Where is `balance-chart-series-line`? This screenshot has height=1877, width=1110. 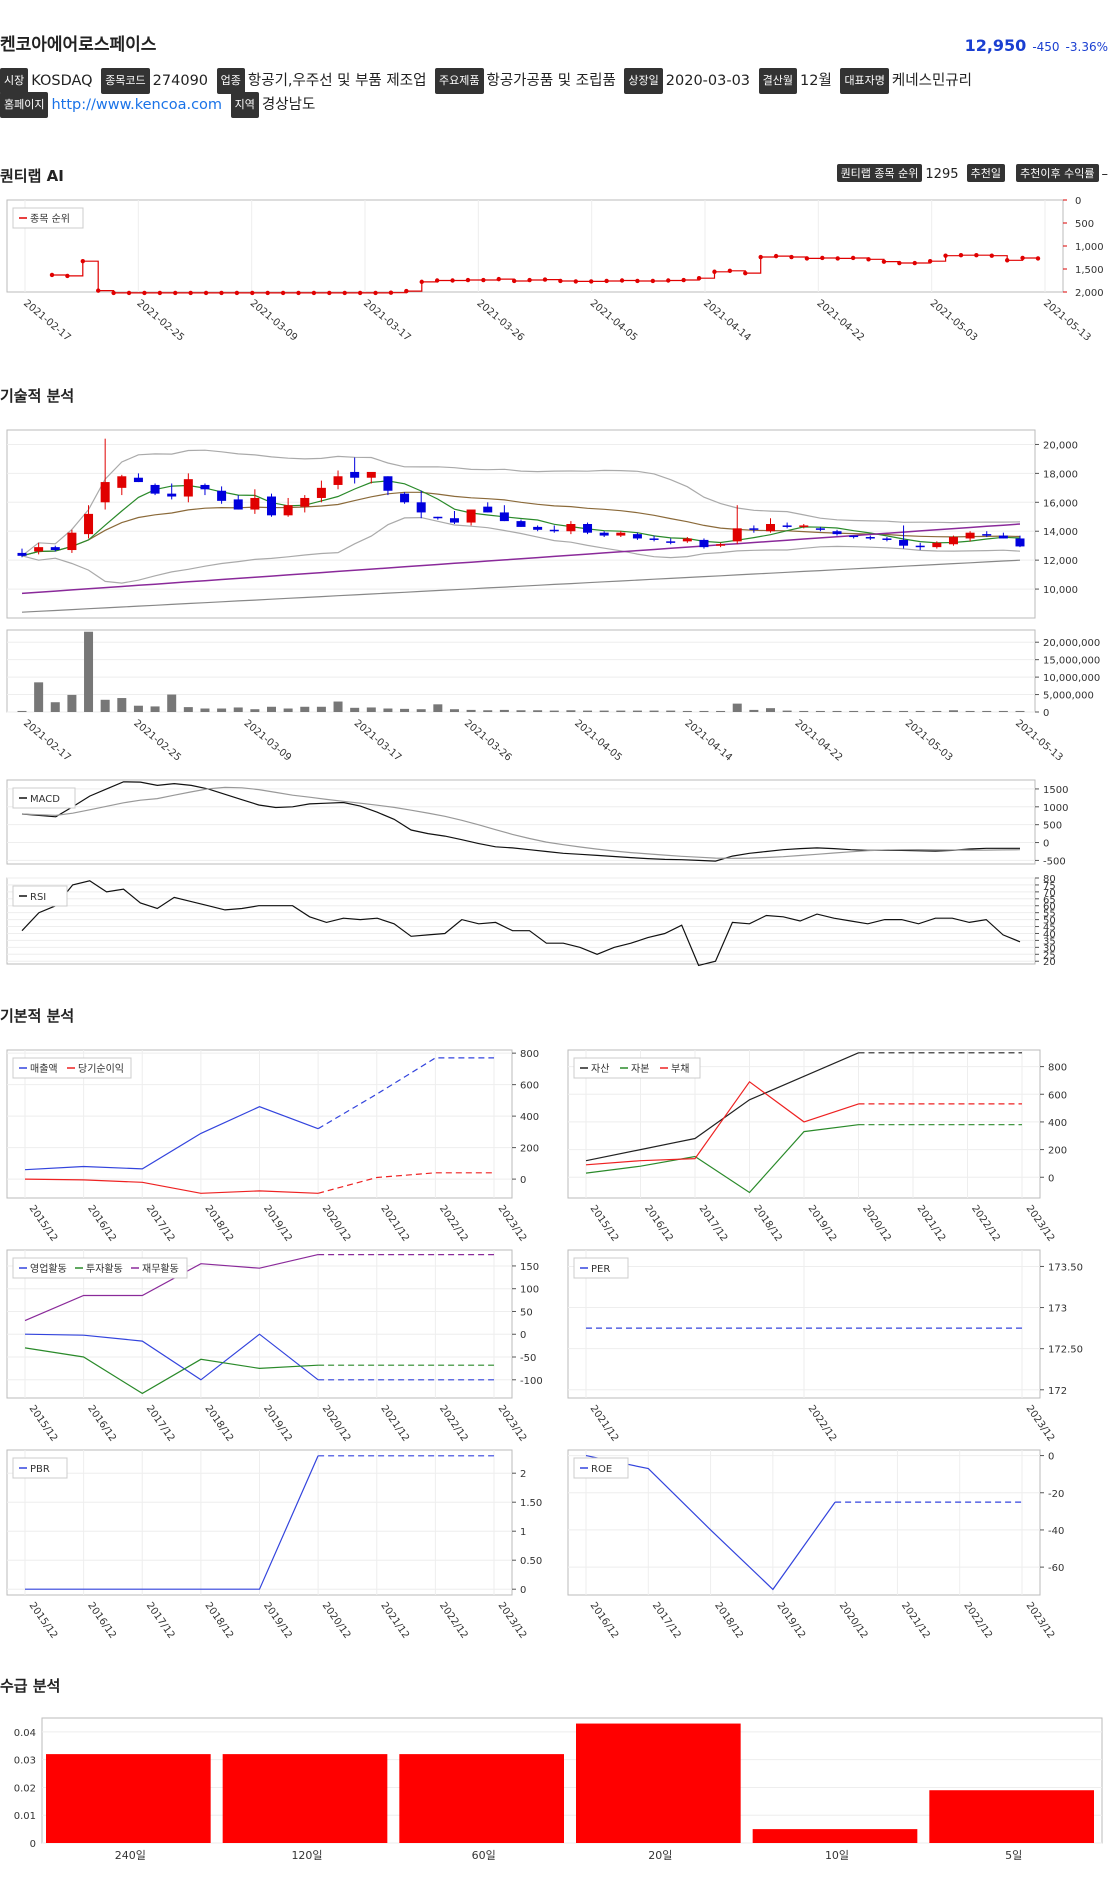 balance-chart-series-line is located at coordinates (722, 1107).